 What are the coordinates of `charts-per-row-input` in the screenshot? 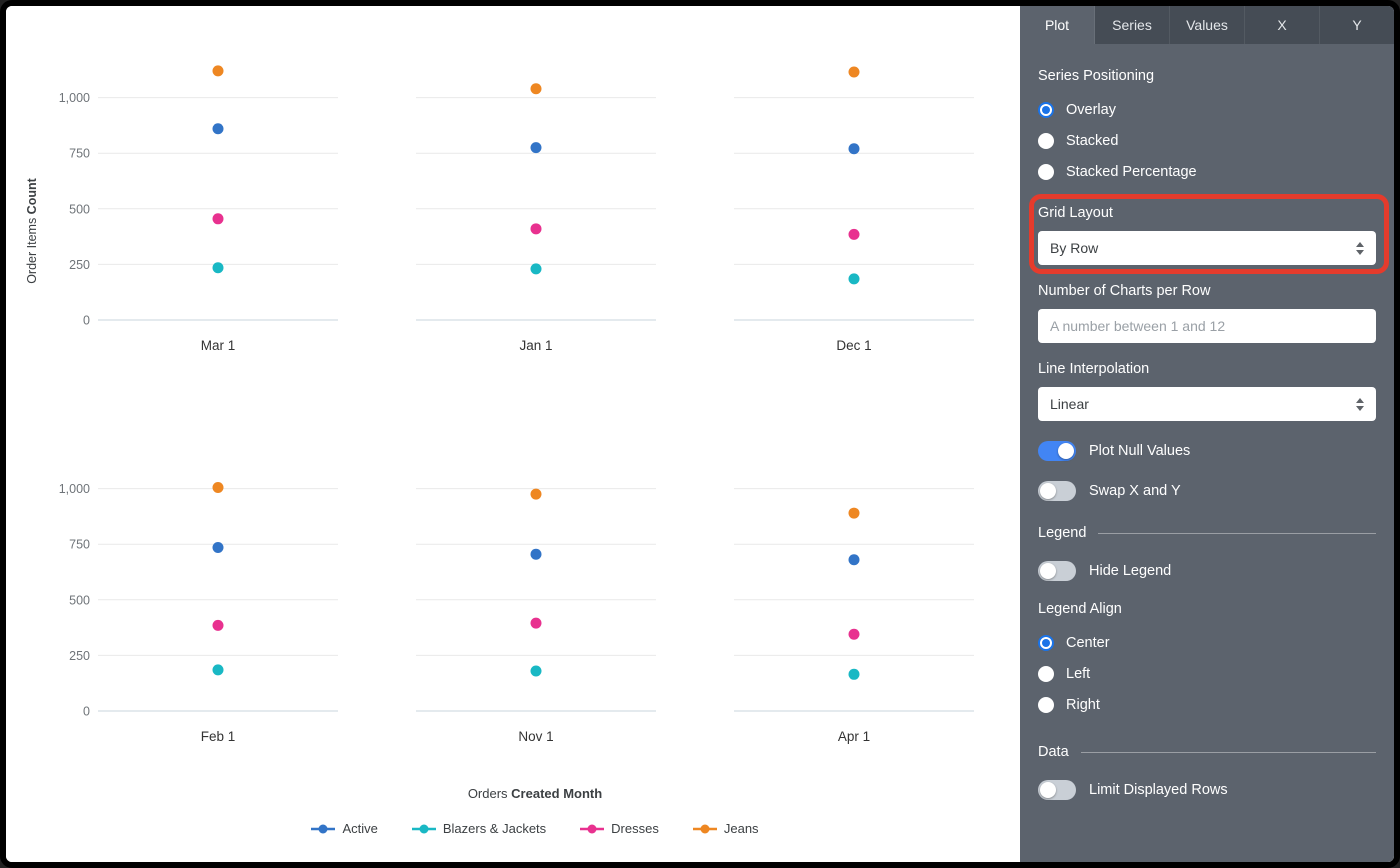 It's located at (1207, 326).